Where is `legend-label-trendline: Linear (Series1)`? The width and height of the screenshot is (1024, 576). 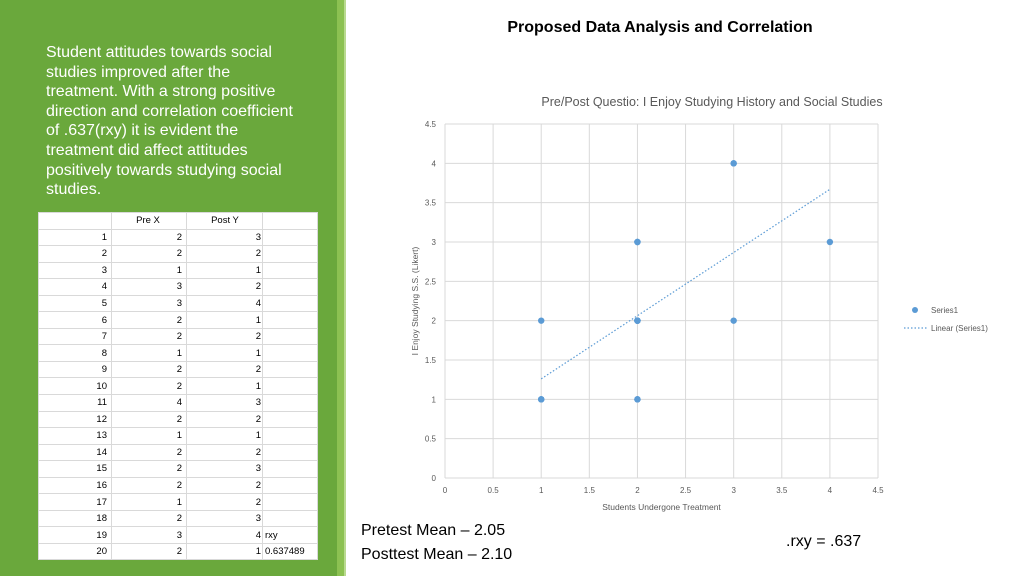
legend-label-trendline: Linear (Series1) is located at coordinates (959, 328).